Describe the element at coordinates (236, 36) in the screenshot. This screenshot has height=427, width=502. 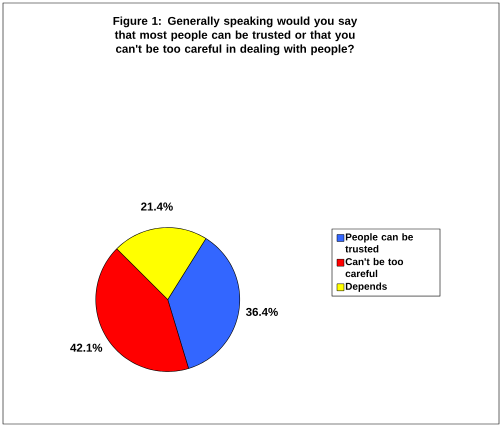
I see `chart-title: Figure 1: Generally speaking would you say that most people can be trusted or that you can't be too careful in dealing with people?` at that location.